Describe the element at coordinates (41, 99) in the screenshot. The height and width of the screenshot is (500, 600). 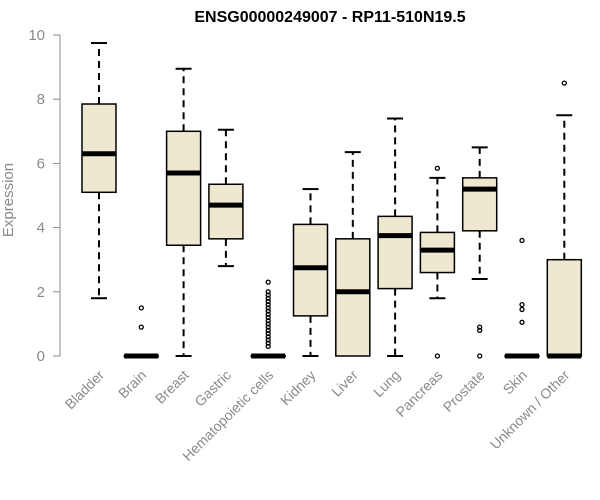
I see `y-tick-label: 8` at that location.